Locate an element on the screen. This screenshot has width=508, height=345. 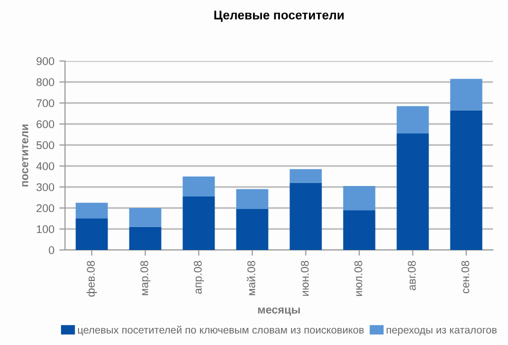
y-tick-label: 700 is located at coordinates (45, 103).